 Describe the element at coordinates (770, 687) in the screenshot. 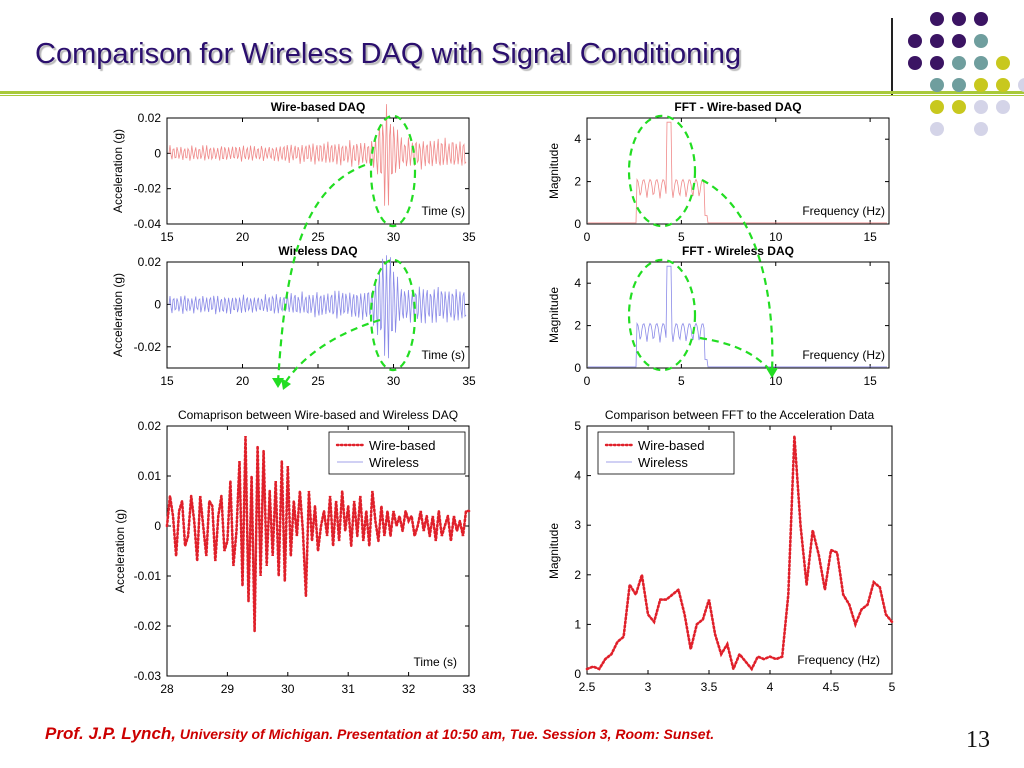

I see `x-tick-label: 4` at that location.